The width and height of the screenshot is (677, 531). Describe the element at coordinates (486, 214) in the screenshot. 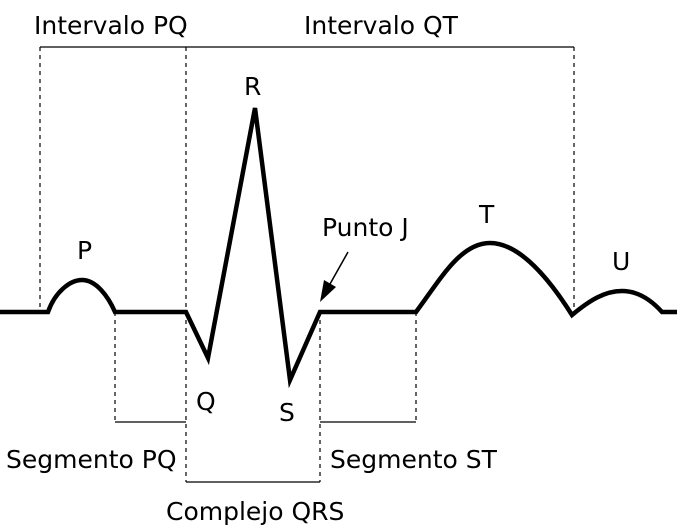

I see `t-wave-label: T` at that location.